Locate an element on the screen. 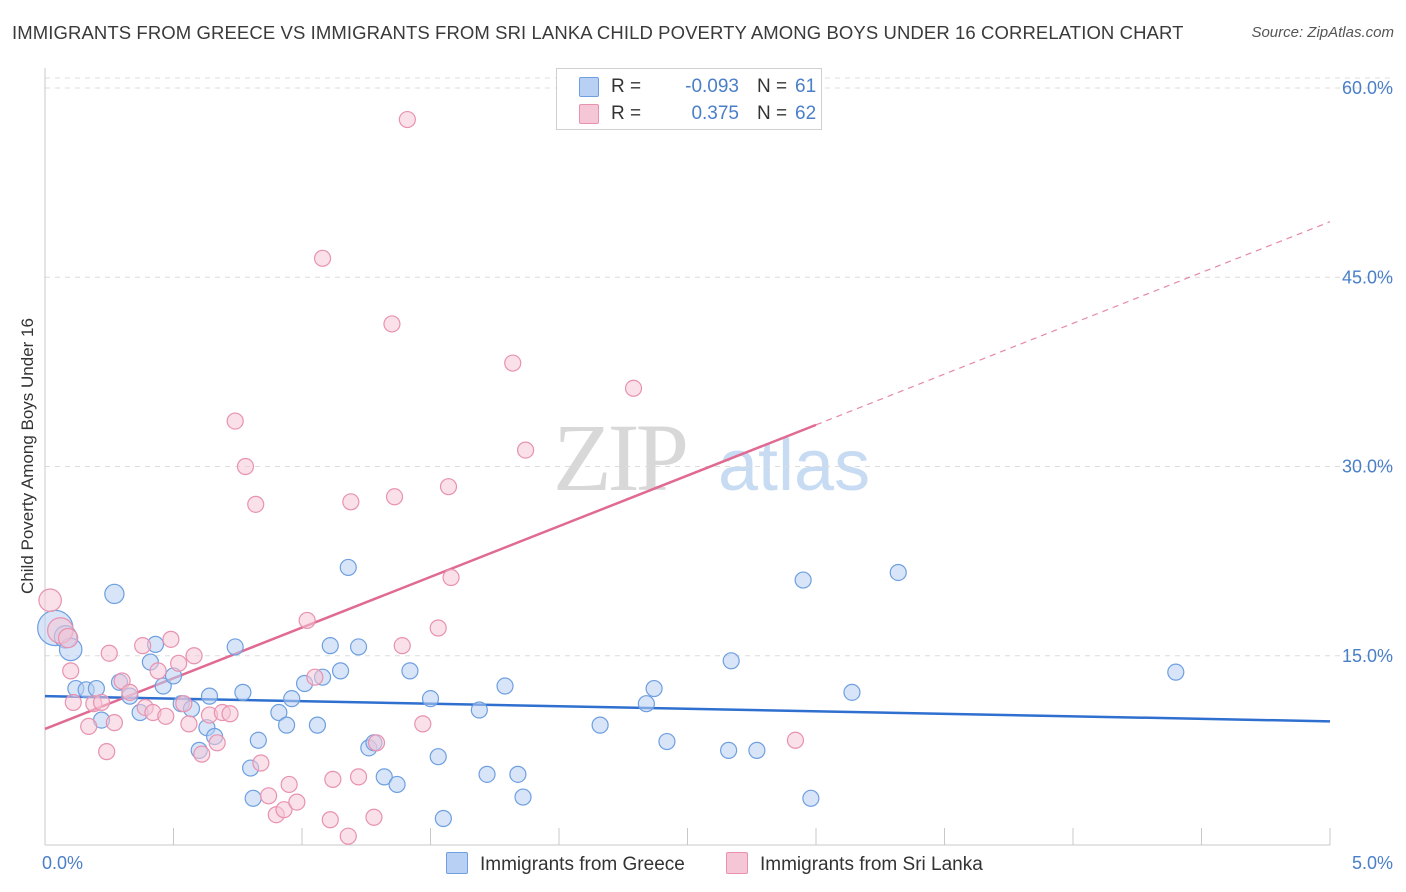 The height and width of the screenshot is (892, 1406). x-tick-label: 5.0% is located at coordinates (1372, 863).